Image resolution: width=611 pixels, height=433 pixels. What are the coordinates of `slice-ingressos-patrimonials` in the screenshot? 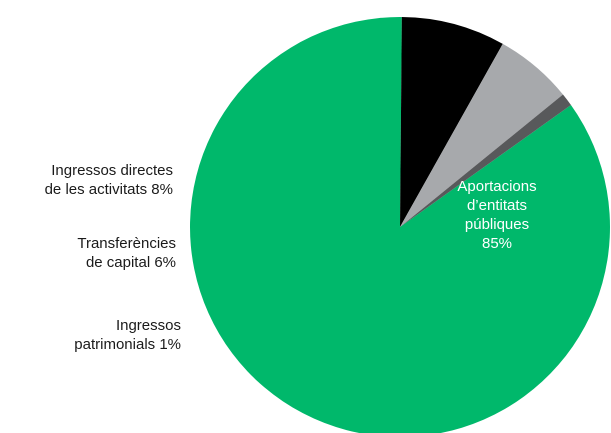 It's located at (485, 160).